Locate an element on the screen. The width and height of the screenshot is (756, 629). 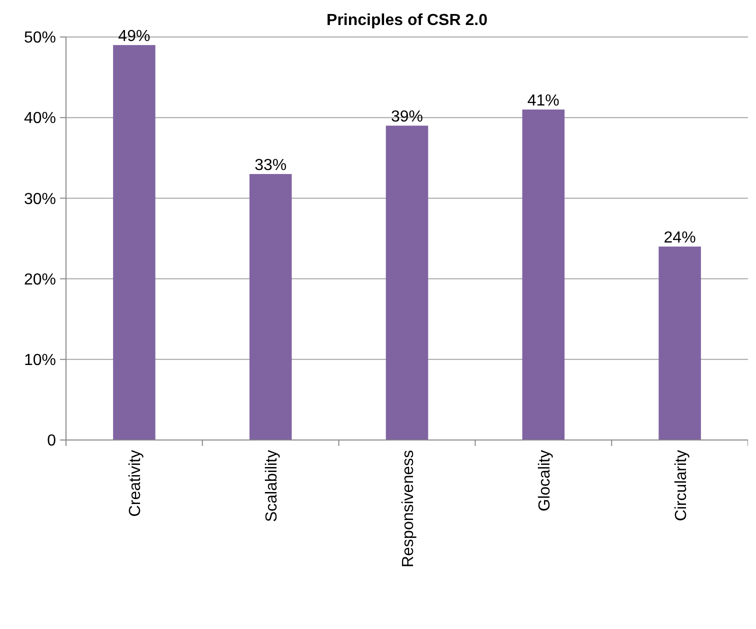
data-label: 24% is located at coordinates (680, 238).